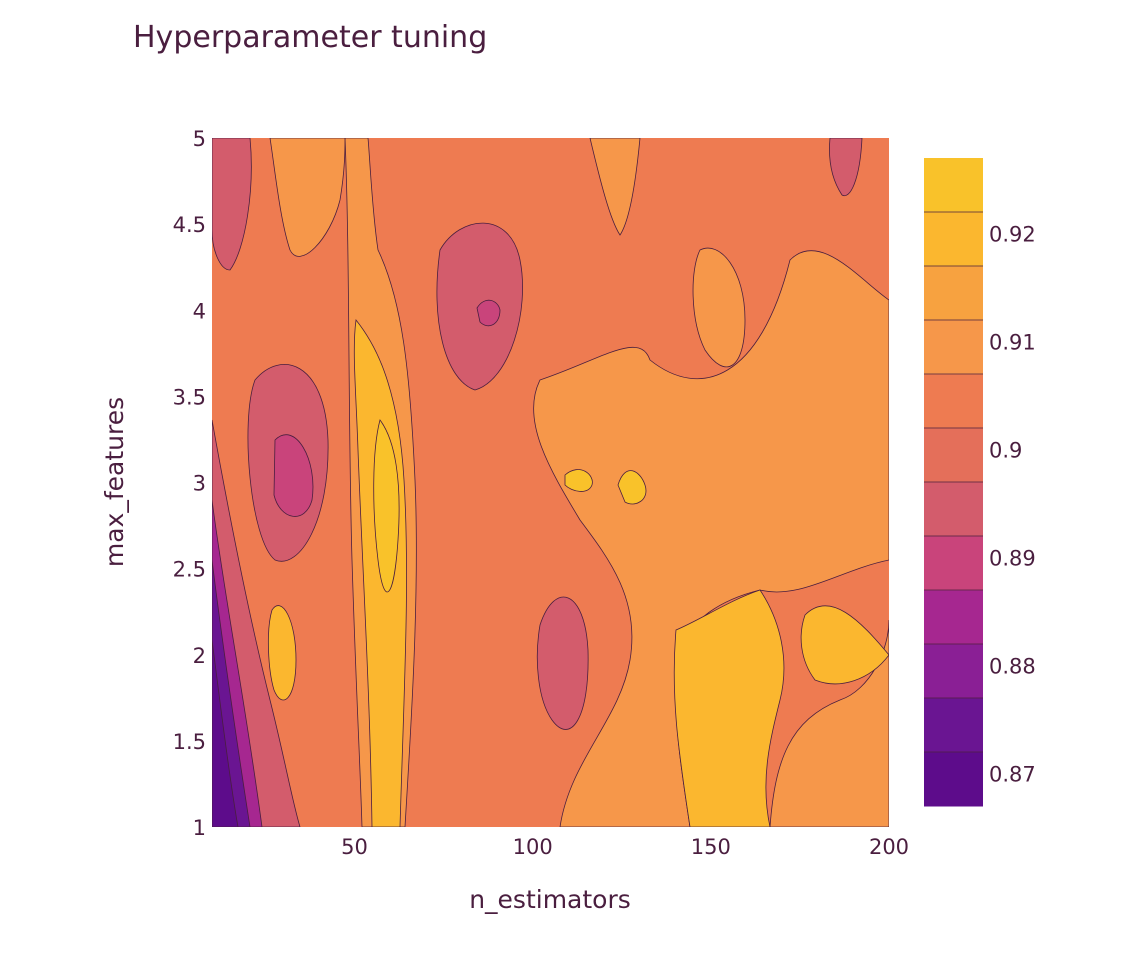  Describe the element at coordinates (1005, 451) in the screenshot. I see `colorbar-tick-label: 0.9` at that location.